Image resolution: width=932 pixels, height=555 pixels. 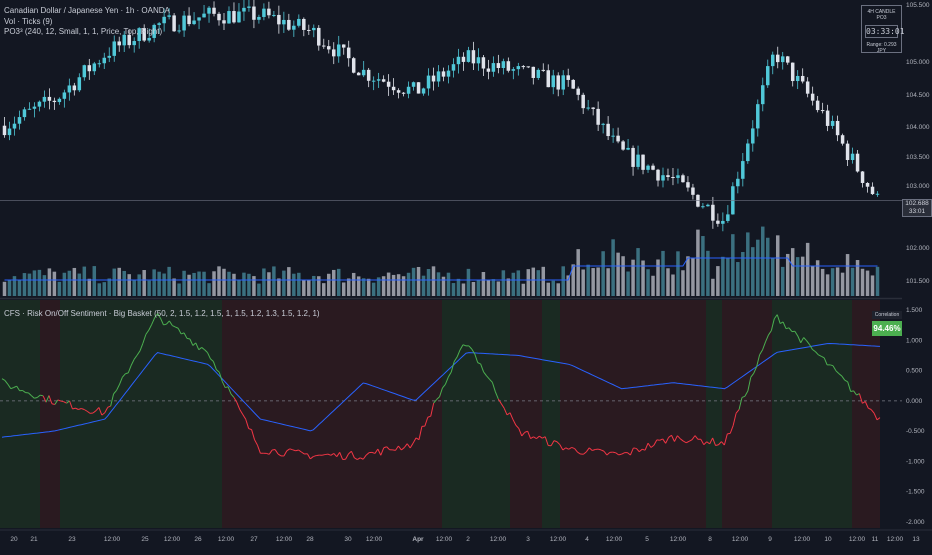 I want to click on sentiment-axis-label: 0.000, so click(x=914, y=401).